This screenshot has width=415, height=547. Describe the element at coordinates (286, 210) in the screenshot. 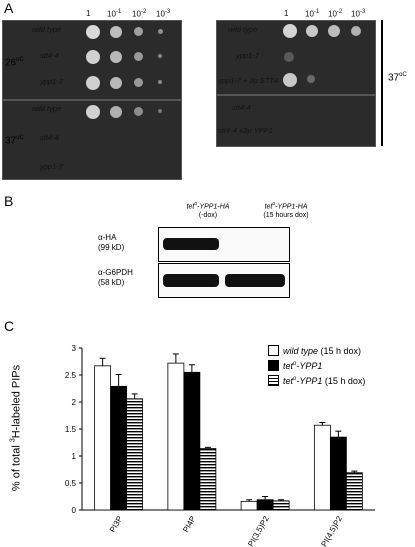

I see `blot-column-label-2: teto-YPP1-HA (15 hours dox)` at that location.